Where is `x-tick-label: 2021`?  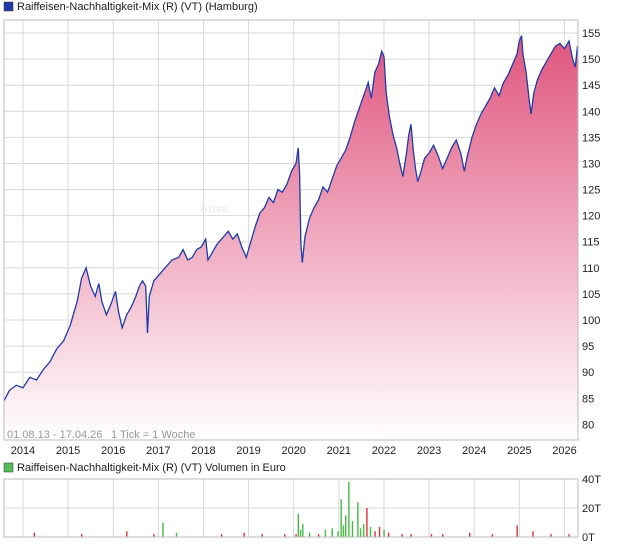
x-tick-label: 2021 is located at coordinates (339, 451).